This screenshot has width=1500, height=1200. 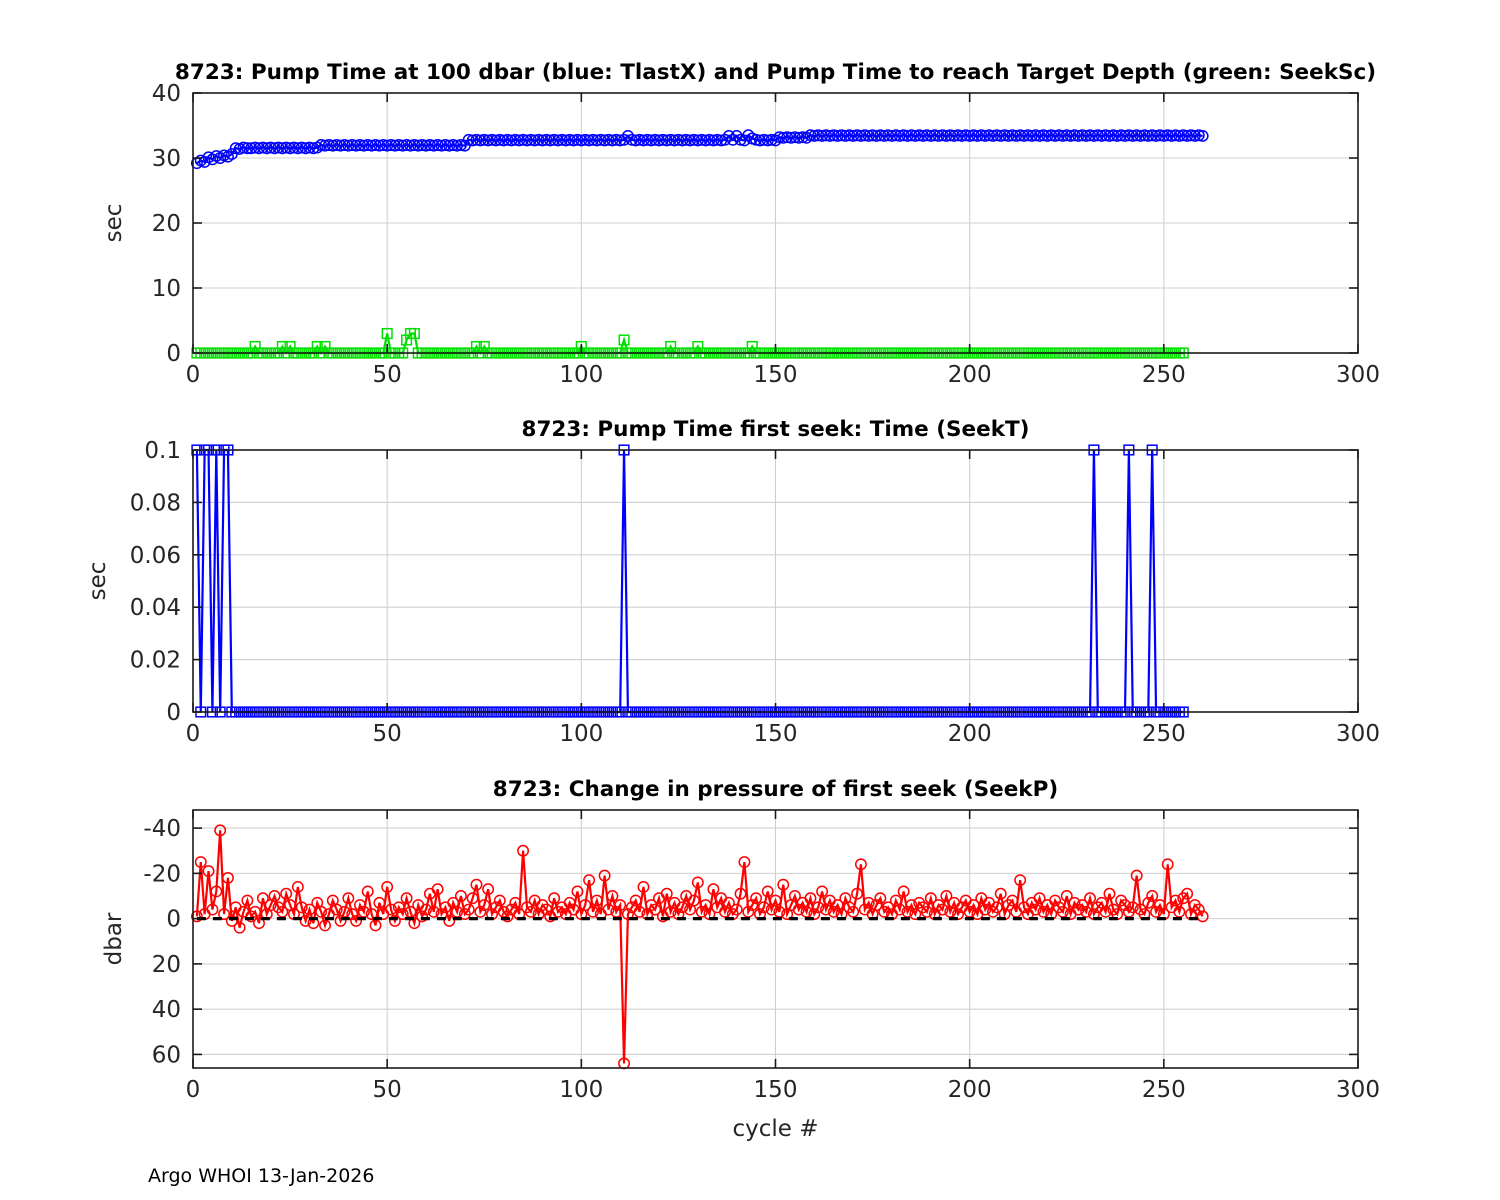 What do you see at coordinates (689, 581) in the screenshot?
I see `series-line-SeekT` at bounding box center [689, 581].